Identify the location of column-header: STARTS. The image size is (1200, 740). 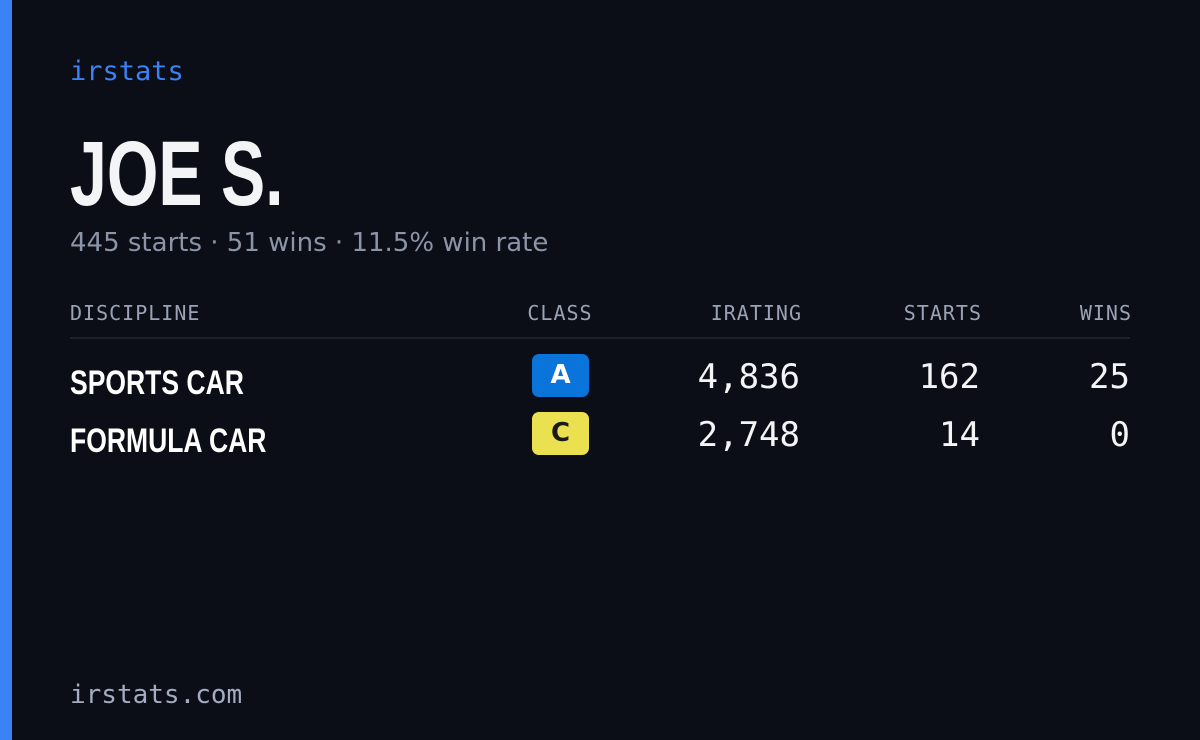
(942, 313).